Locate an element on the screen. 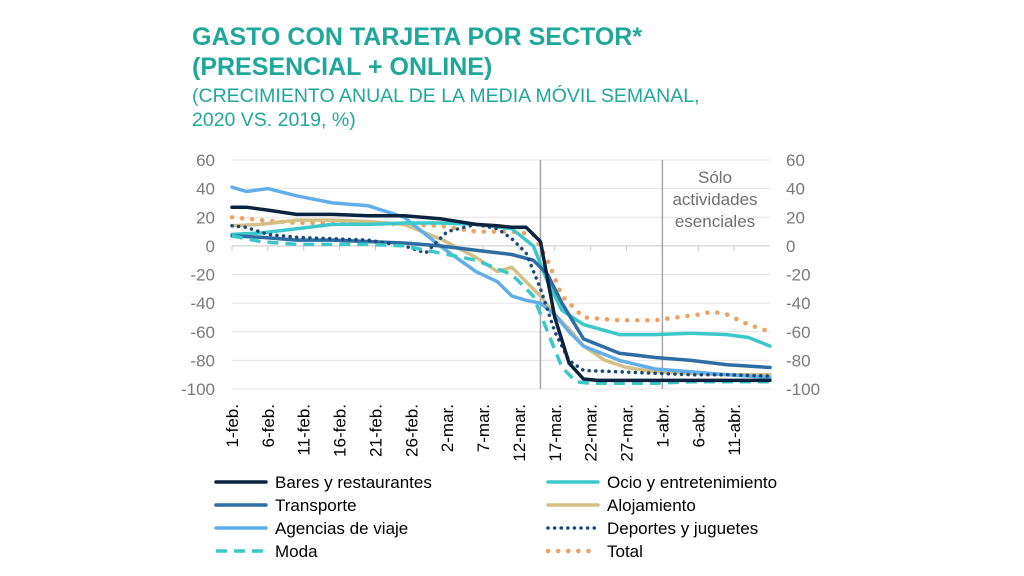 This screenshot has width=1024, height=576. annotation-essential-activities: Sólo actividades esenciales is located at coordinates (714, 199).